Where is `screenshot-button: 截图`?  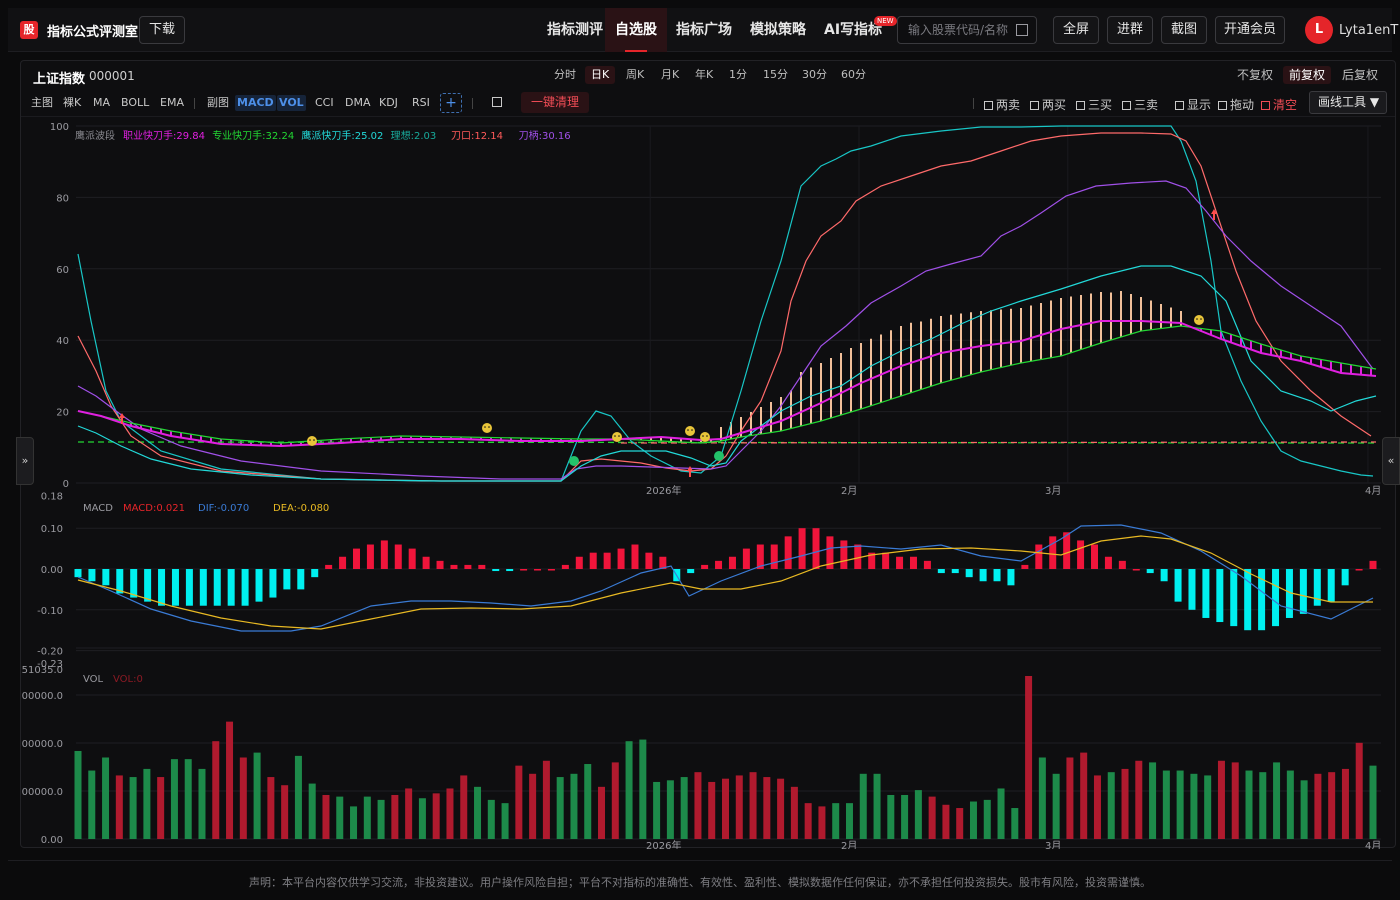
screenshot-button: 截图 is located at coordinates (1184, 30).